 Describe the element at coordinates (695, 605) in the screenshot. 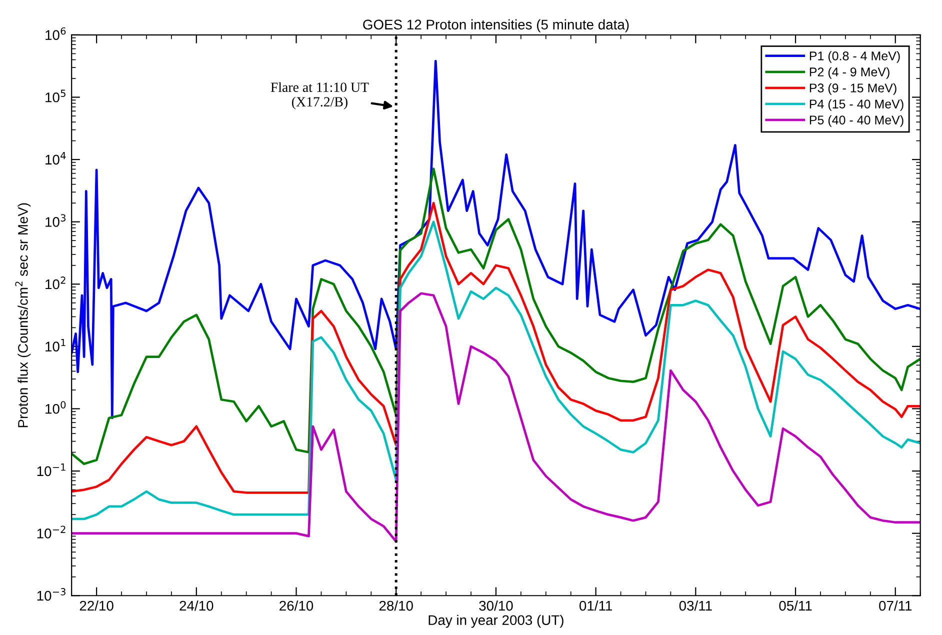

I see `x-tick-label: 03/11` at that location.